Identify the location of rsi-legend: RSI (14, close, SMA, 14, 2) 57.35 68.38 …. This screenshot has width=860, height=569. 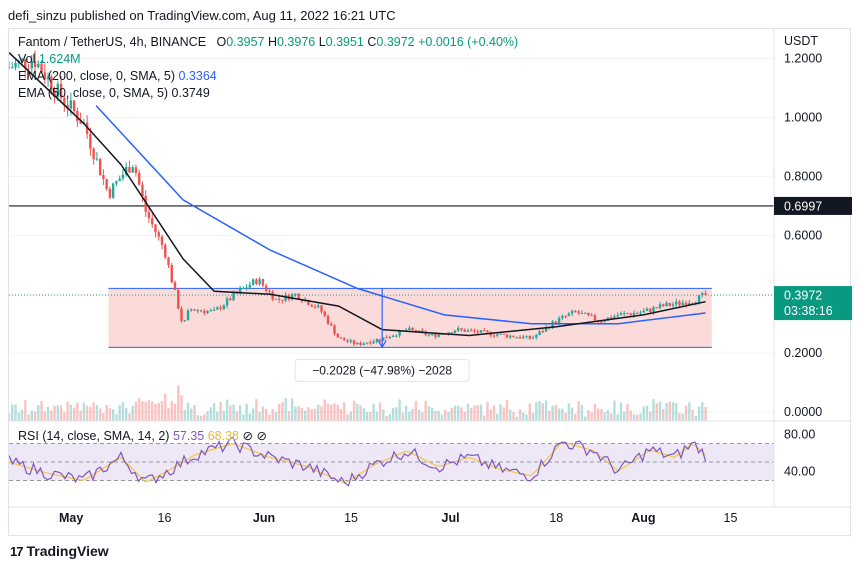
(142, 435).